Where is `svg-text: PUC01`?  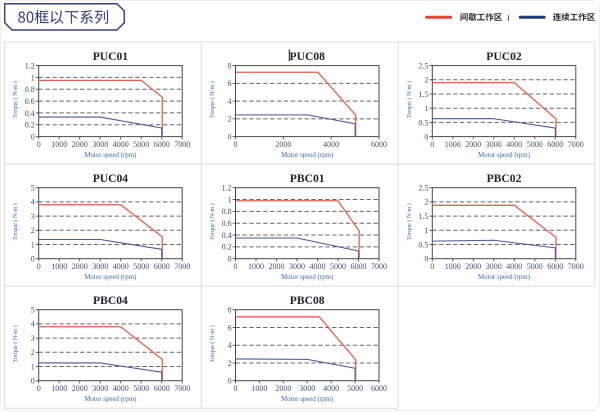
svg-text: PUC01 is located at coordinates (111, 56).